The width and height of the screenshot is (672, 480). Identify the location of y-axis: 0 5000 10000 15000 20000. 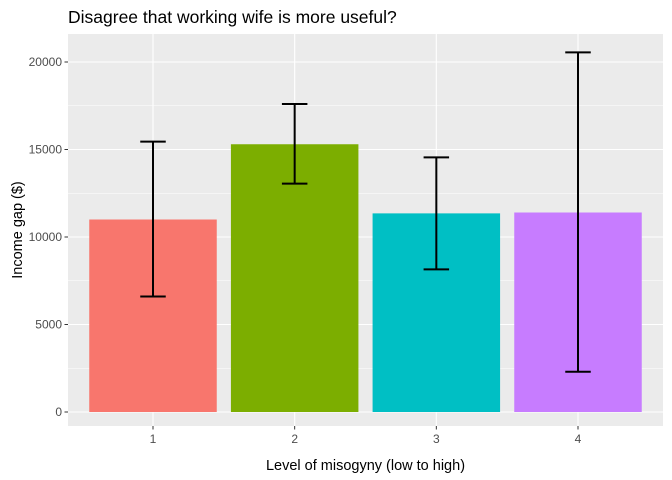
(48, 237).